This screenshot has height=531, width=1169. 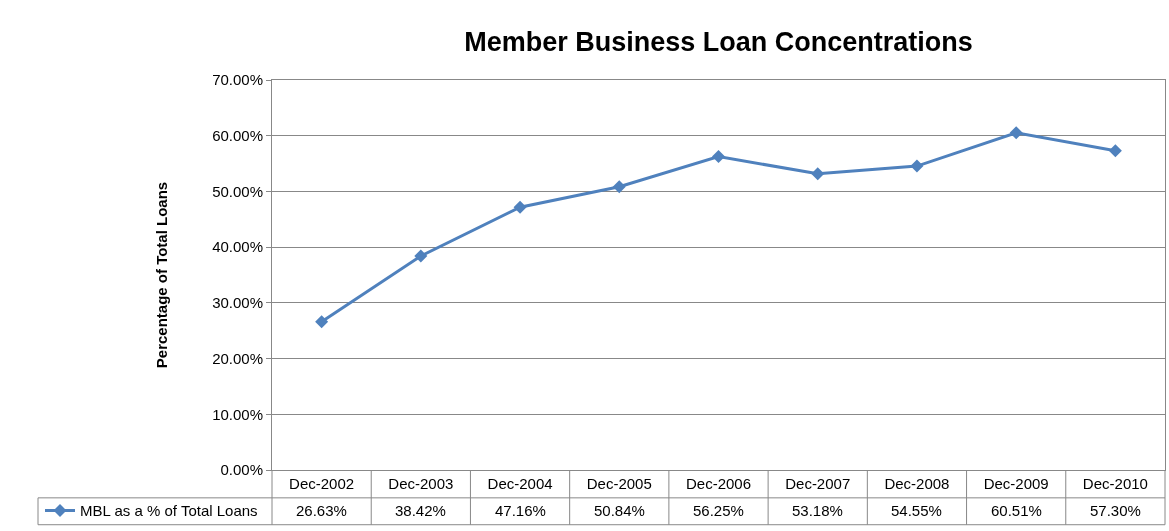 What do you see at coordinates (718, 42) in the screenshot?
I see `chart-title: Member Business Loan Concentrations` at bounding box center [718, 42].